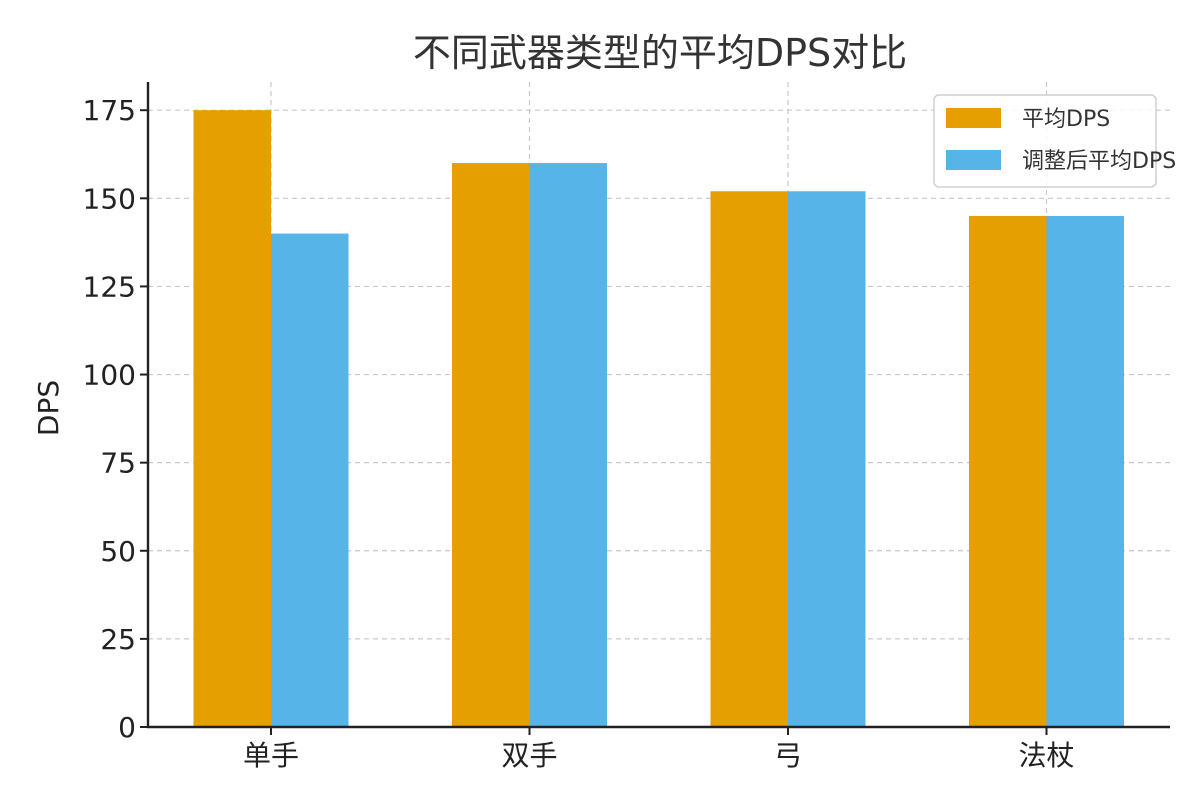 Image resolution: width=1200 pixels, height=800 pixels. I want to click on y-tick-label: 175, so click(109, 110).